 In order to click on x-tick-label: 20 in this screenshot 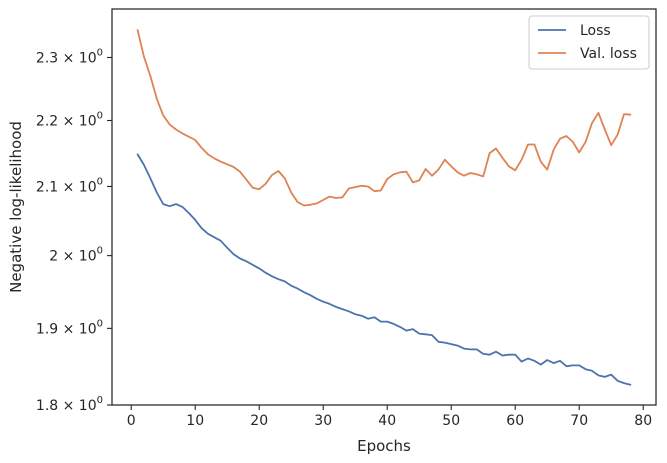, I will do `click(259, 421)`.